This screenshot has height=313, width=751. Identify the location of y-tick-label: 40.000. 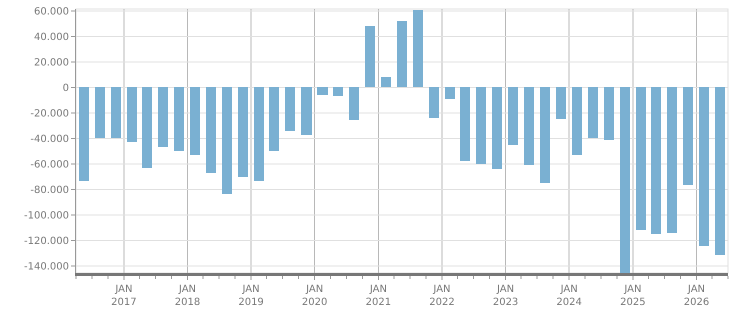
(51, 37).